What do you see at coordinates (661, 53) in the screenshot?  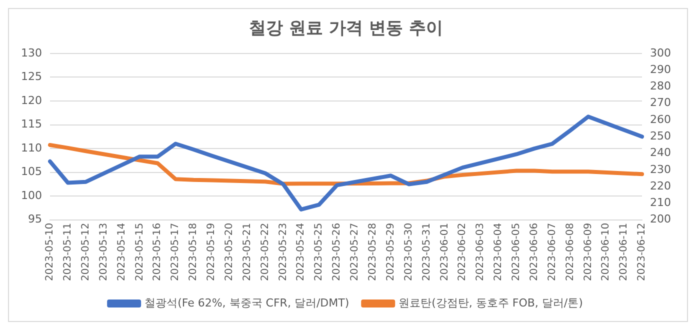 I see `y2-tick-label: 300` at bounding box center [661, 53].